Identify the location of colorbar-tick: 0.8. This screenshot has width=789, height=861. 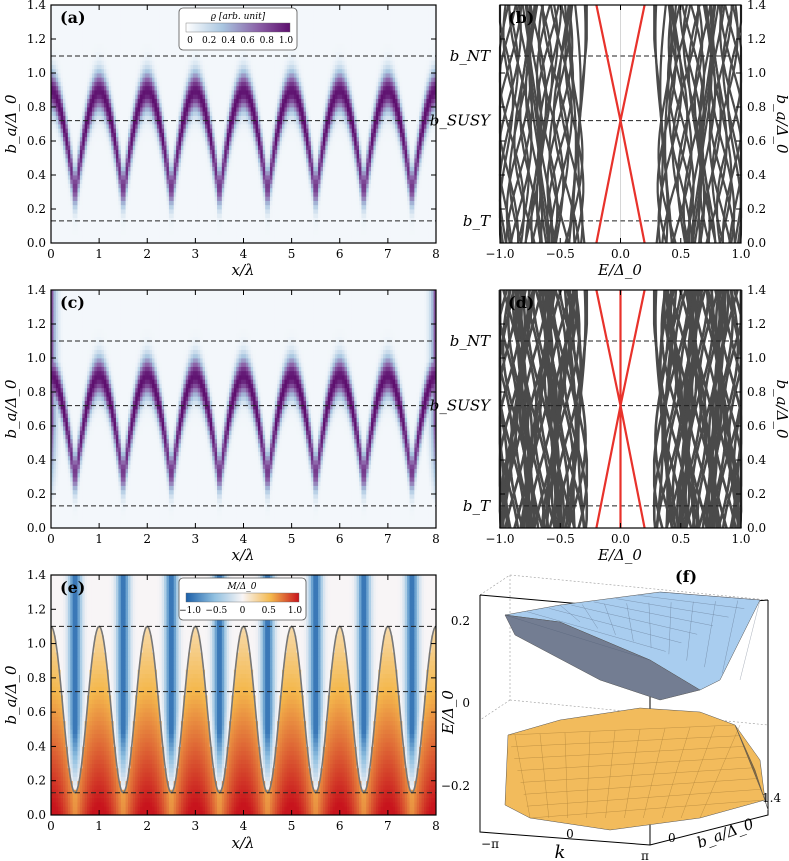
(267, 41).